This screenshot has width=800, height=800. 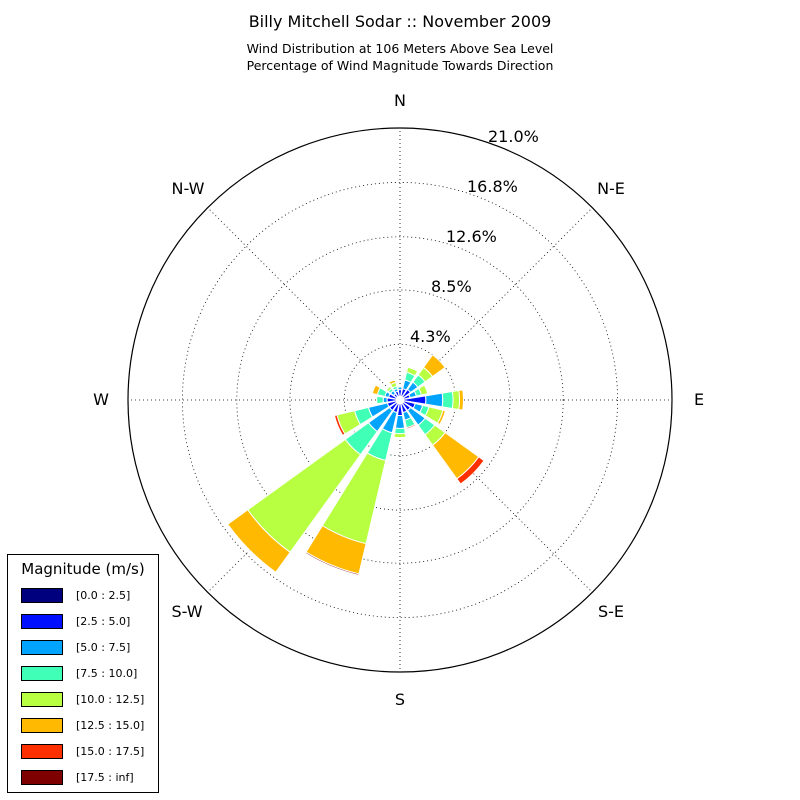 I want to click on chart-title: Billy Mitchell Sodar :: November 2009, so click(x=400, y=21).